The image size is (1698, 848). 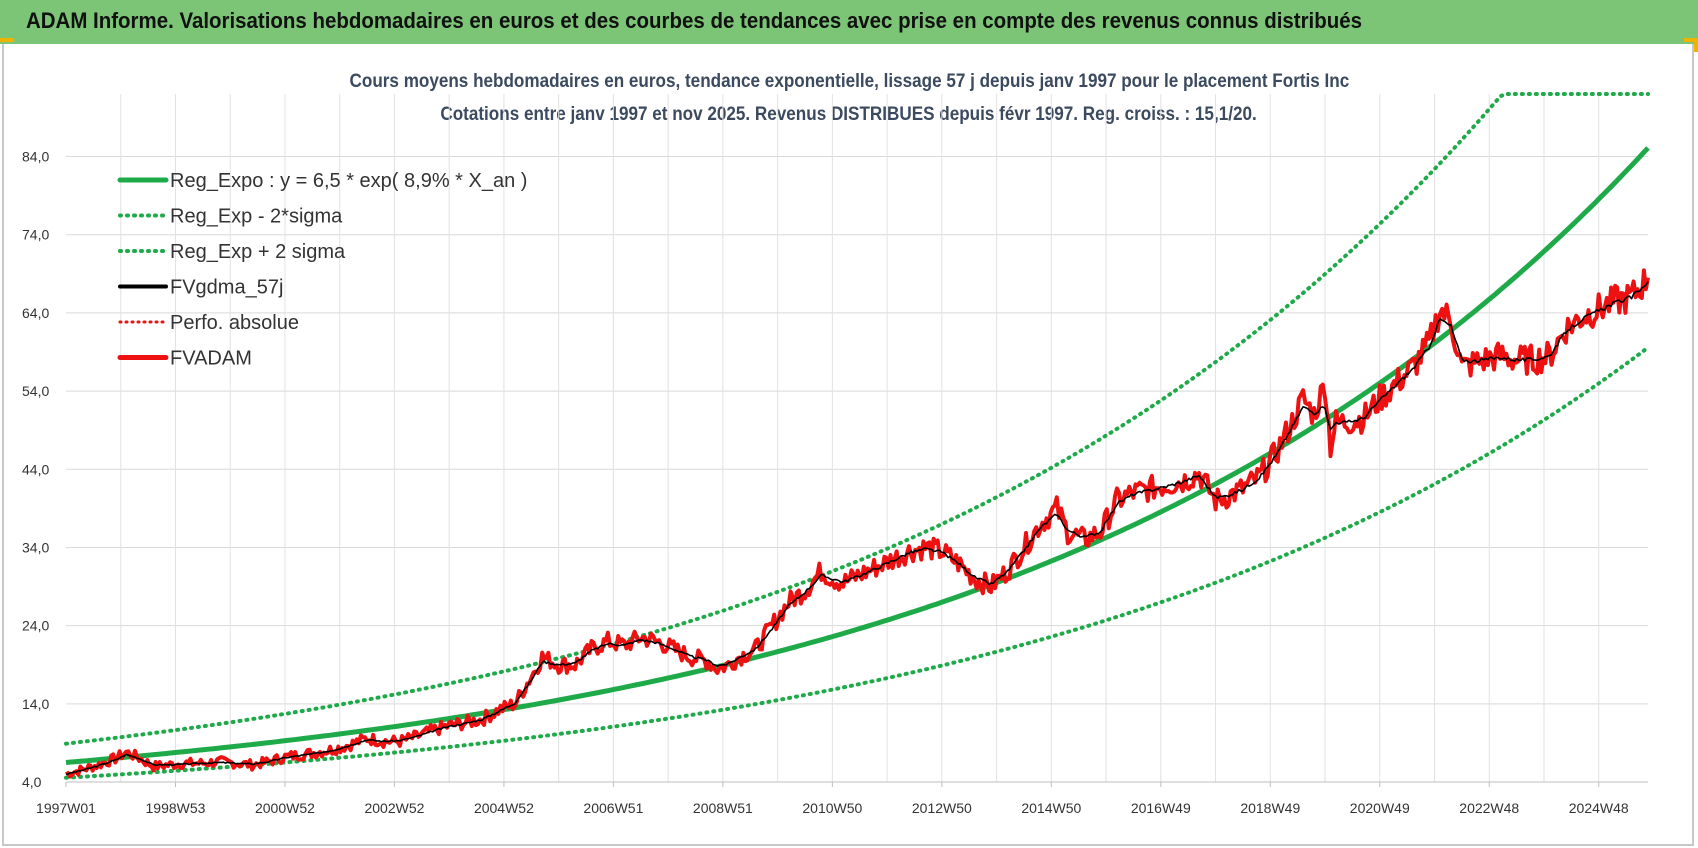 What do you see at coordinates (1051, 808) in the screenshot?
I see `x-tick-label: 2014W50` at bounding box center [1051, 808].